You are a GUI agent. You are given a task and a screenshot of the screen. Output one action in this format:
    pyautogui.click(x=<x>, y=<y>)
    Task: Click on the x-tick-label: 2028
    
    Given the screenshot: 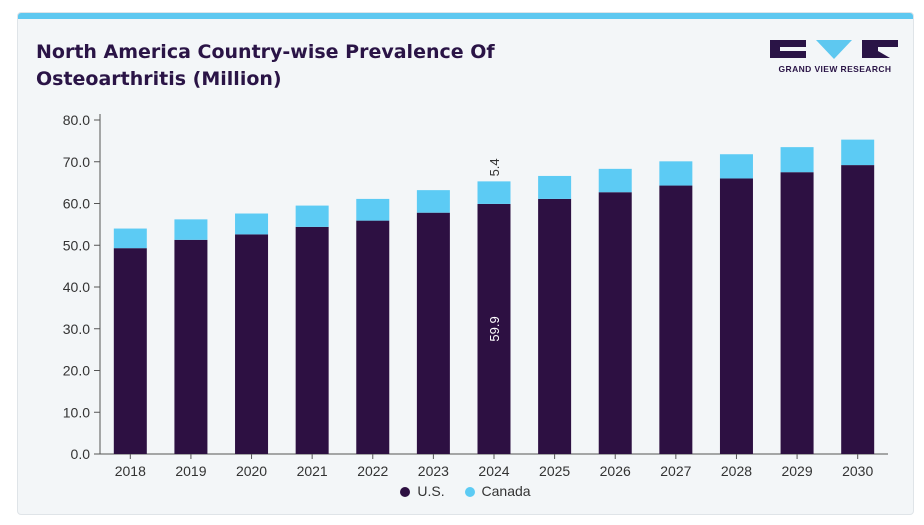 What is the action you would take?
    pyautogui.click(x=736, y=471)
    